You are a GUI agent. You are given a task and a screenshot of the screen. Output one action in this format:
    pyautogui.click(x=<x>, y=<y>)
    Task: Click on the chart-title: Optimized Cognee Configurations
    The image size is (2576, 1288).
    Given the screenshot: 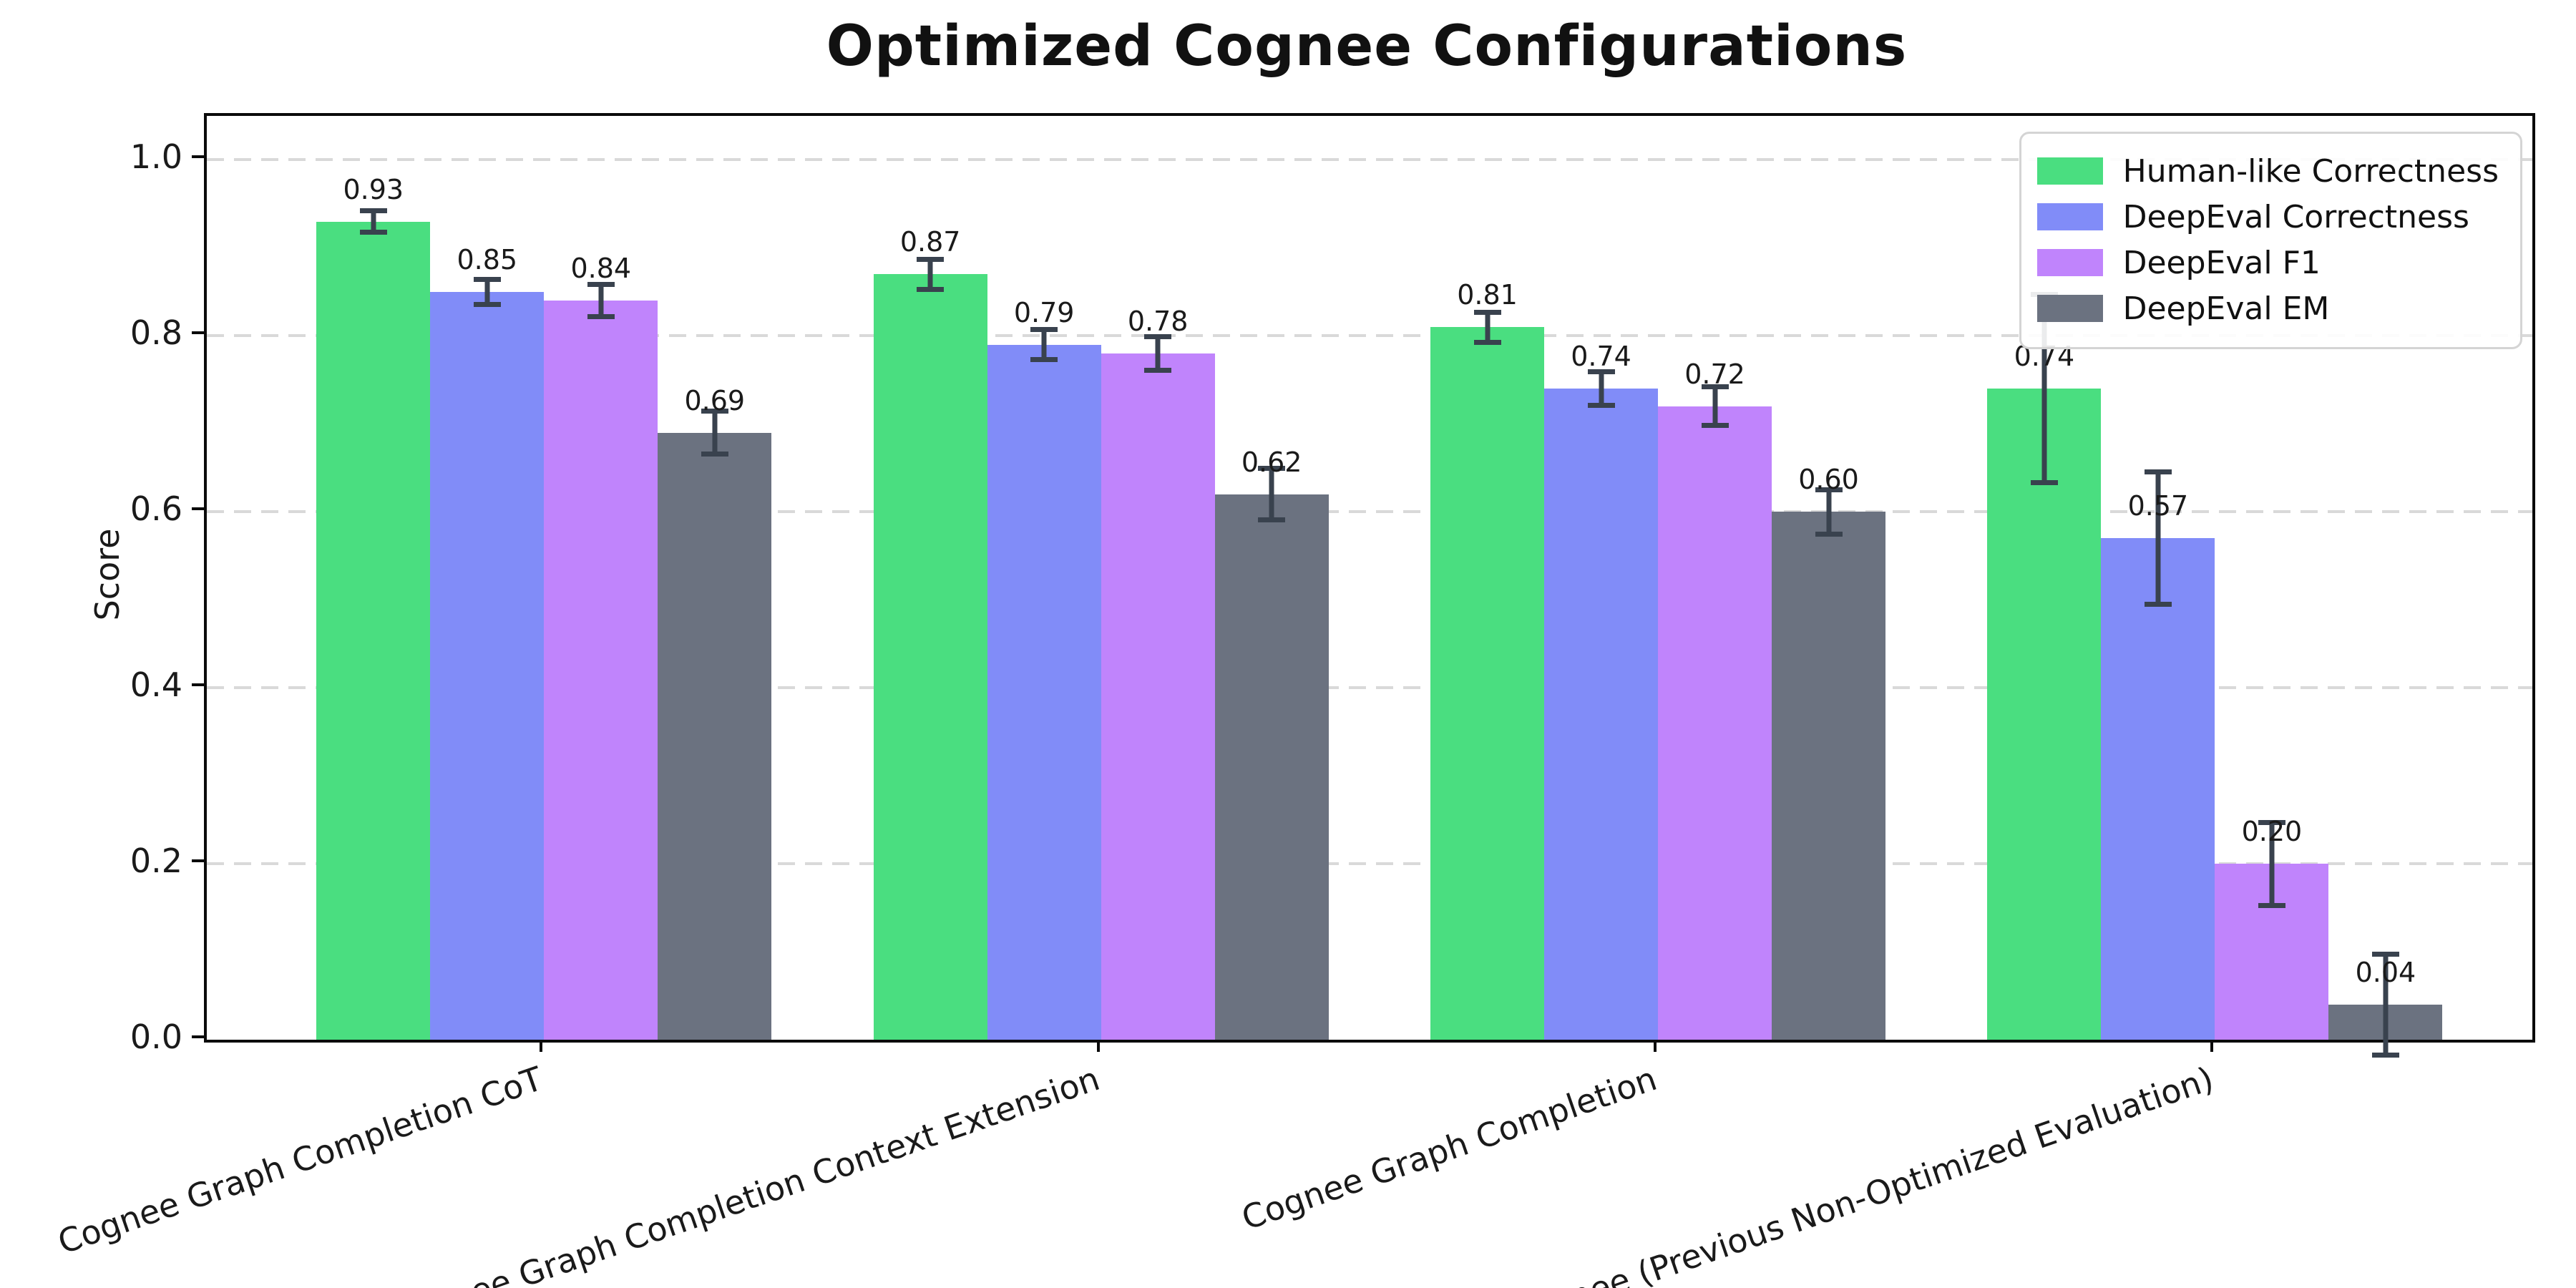 What is the action you would take?
    pyautogui.click(x=1367, y=46)
    